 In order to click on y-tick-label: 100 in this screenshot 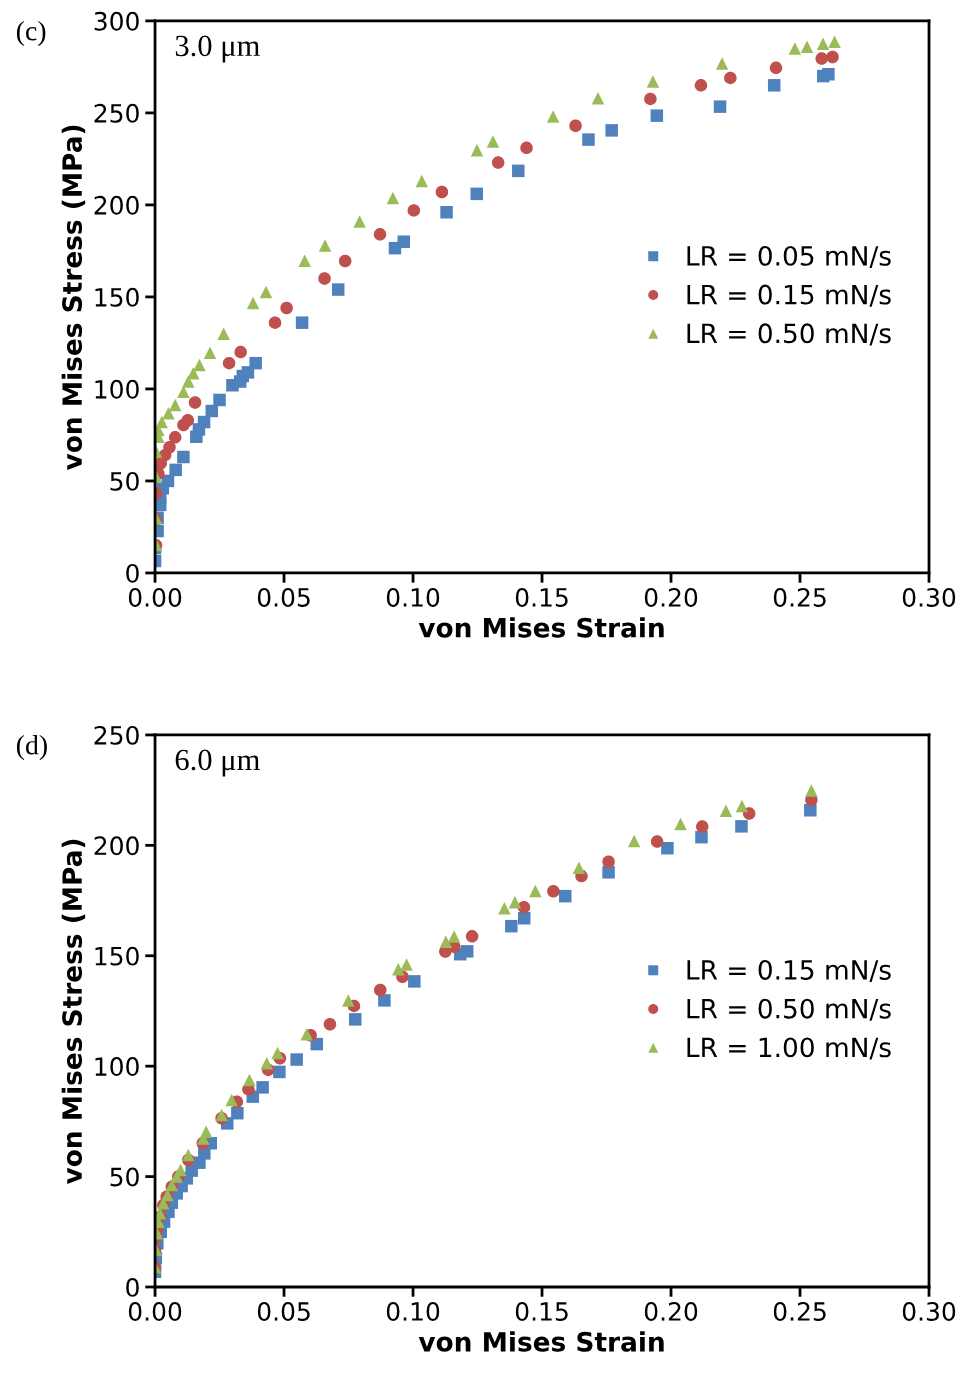, I will do `click(117, 1067)`.